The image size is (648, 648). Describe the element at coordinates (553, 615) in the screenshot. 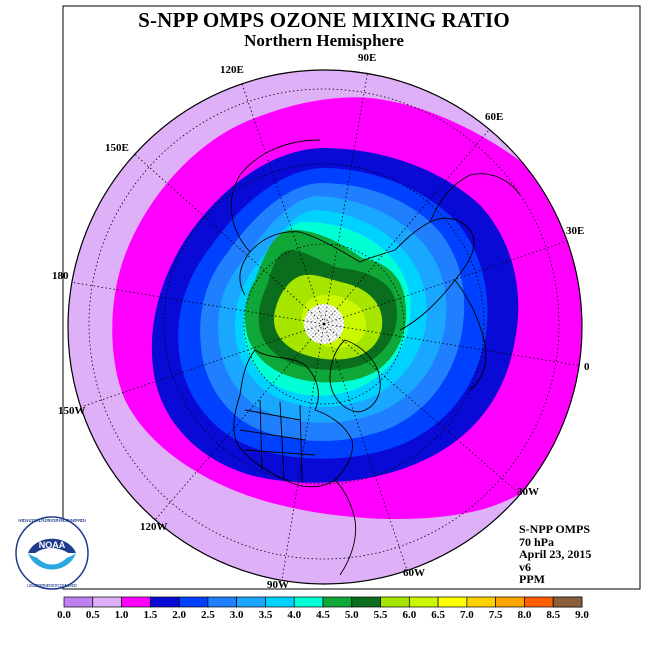

I see `colorbar-label: 8.5` at that location.